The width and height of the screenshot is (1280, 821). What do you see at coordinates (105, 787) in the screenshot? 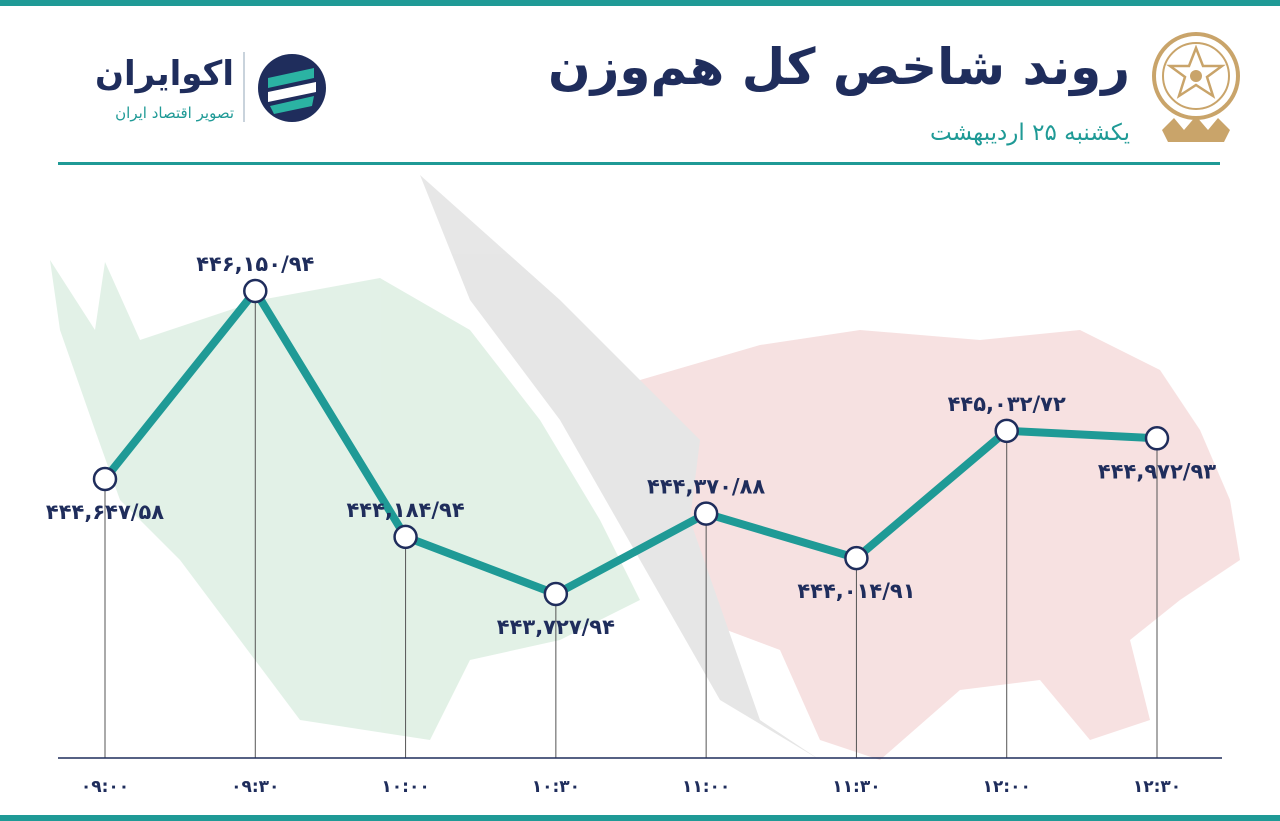
I see `x-tick-label: ۰۹:۰۰` at bounding box center [105, 787].